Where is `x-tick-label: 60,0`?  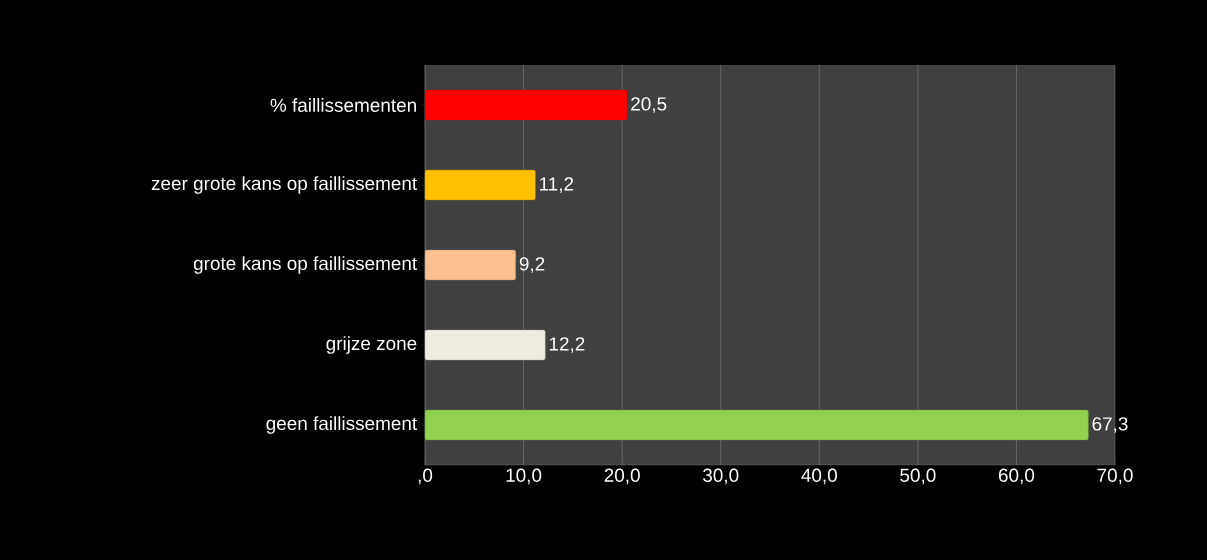
x-tick-label: 60,0 is located at coordinates (1016, 476).